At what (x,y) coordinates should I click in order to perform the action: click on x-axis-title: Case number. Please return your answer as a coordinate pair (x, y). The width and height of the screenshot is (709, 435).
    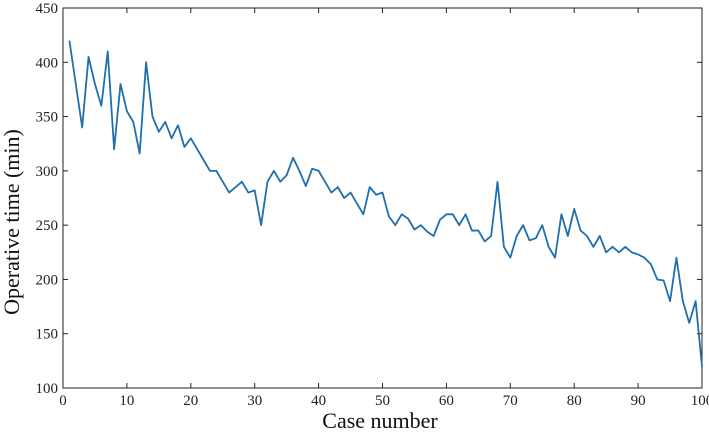
    Looking at the image, I should click on (380, 420).